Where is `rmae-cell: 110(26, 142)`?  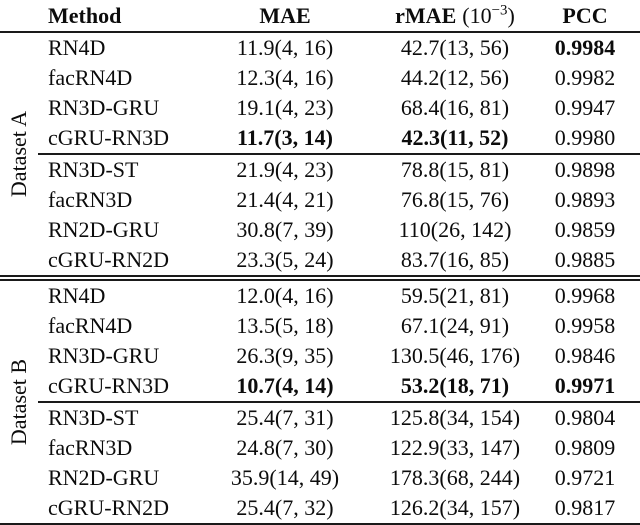 rmae-cell: 110(26, 142) is located at coordinates (455, 229).